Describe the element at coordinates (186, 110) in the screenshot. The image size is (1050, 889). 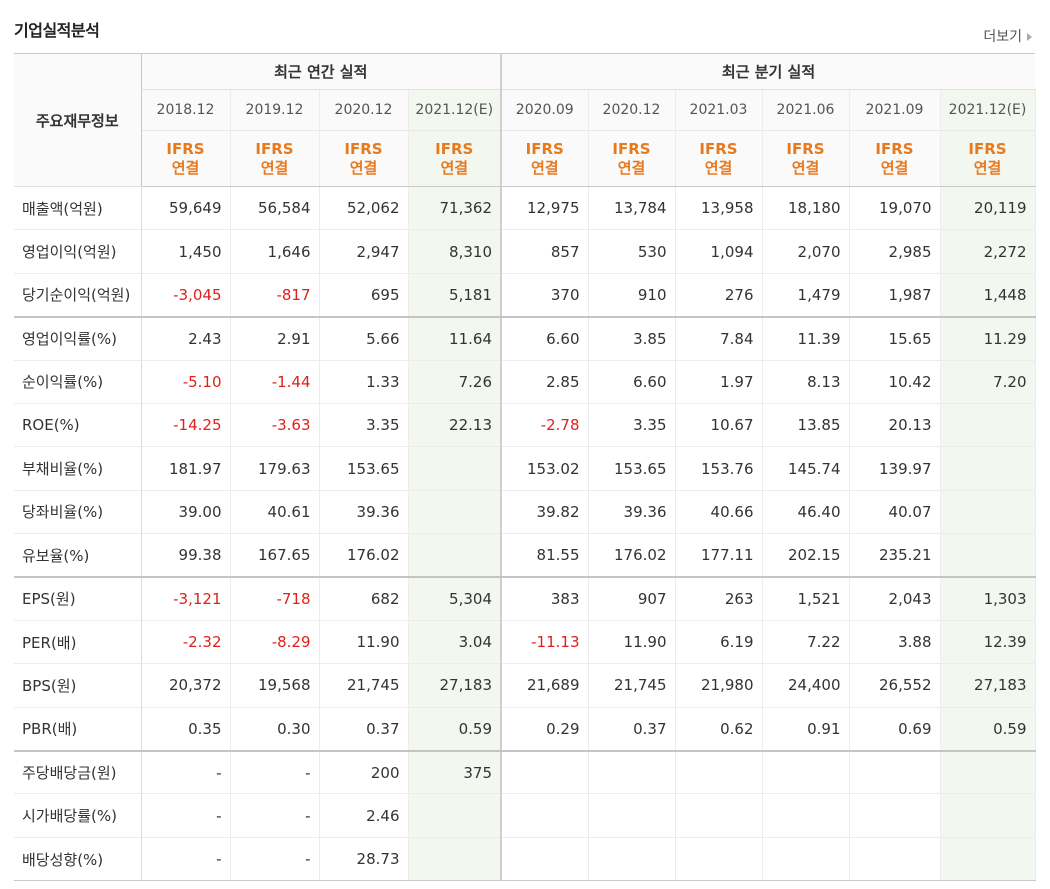
I see `period-header: 2018.12` at that location.